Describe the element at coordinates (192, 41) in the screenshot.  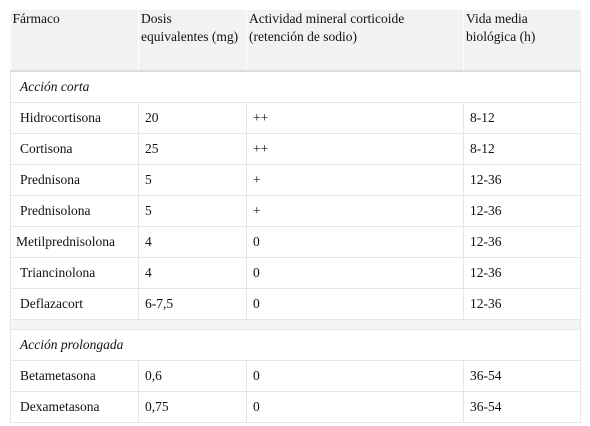
I see `column-header-dosis: Dosis equivalentes (mg)` at that location.